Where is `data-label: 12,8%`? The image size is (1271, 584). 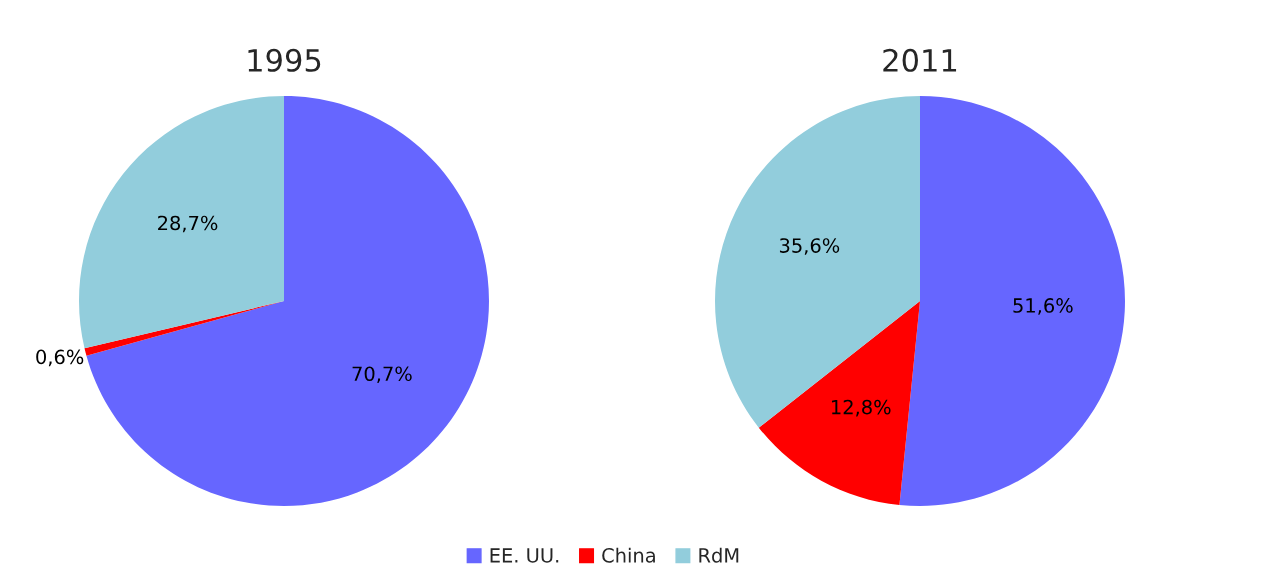
data-label: 12,8% is located at coordinates (861, 408).